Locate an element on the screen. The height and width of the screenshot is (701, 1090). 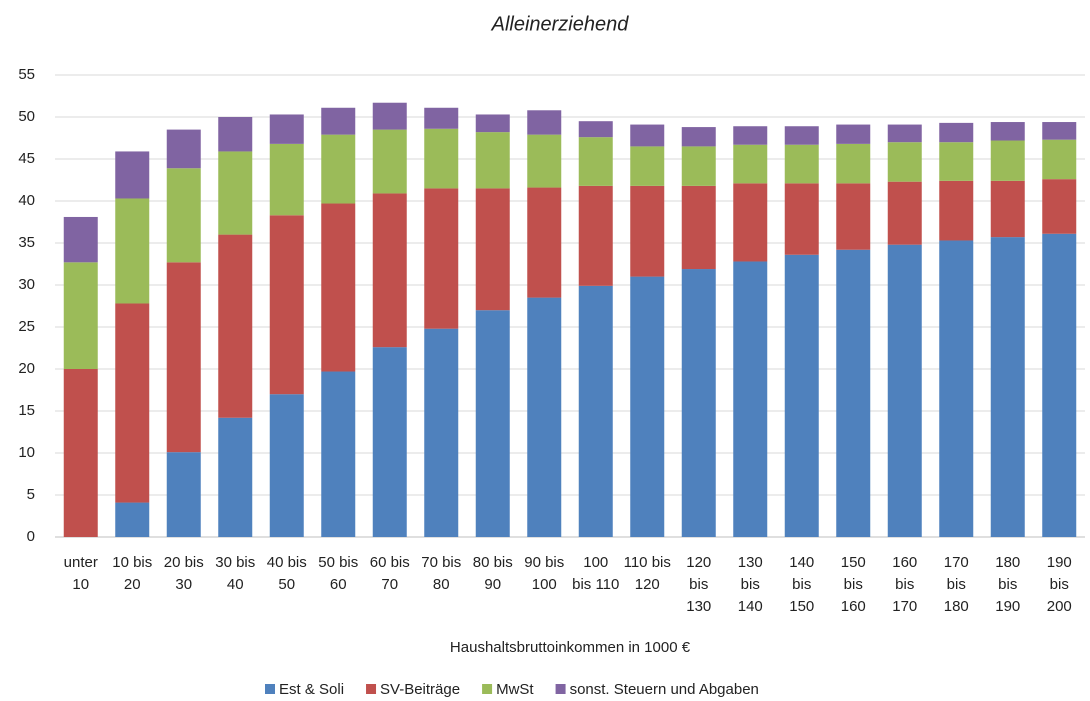
legend-label: sonst. Steuern und Abgaben is located at coordinates (664, 689).